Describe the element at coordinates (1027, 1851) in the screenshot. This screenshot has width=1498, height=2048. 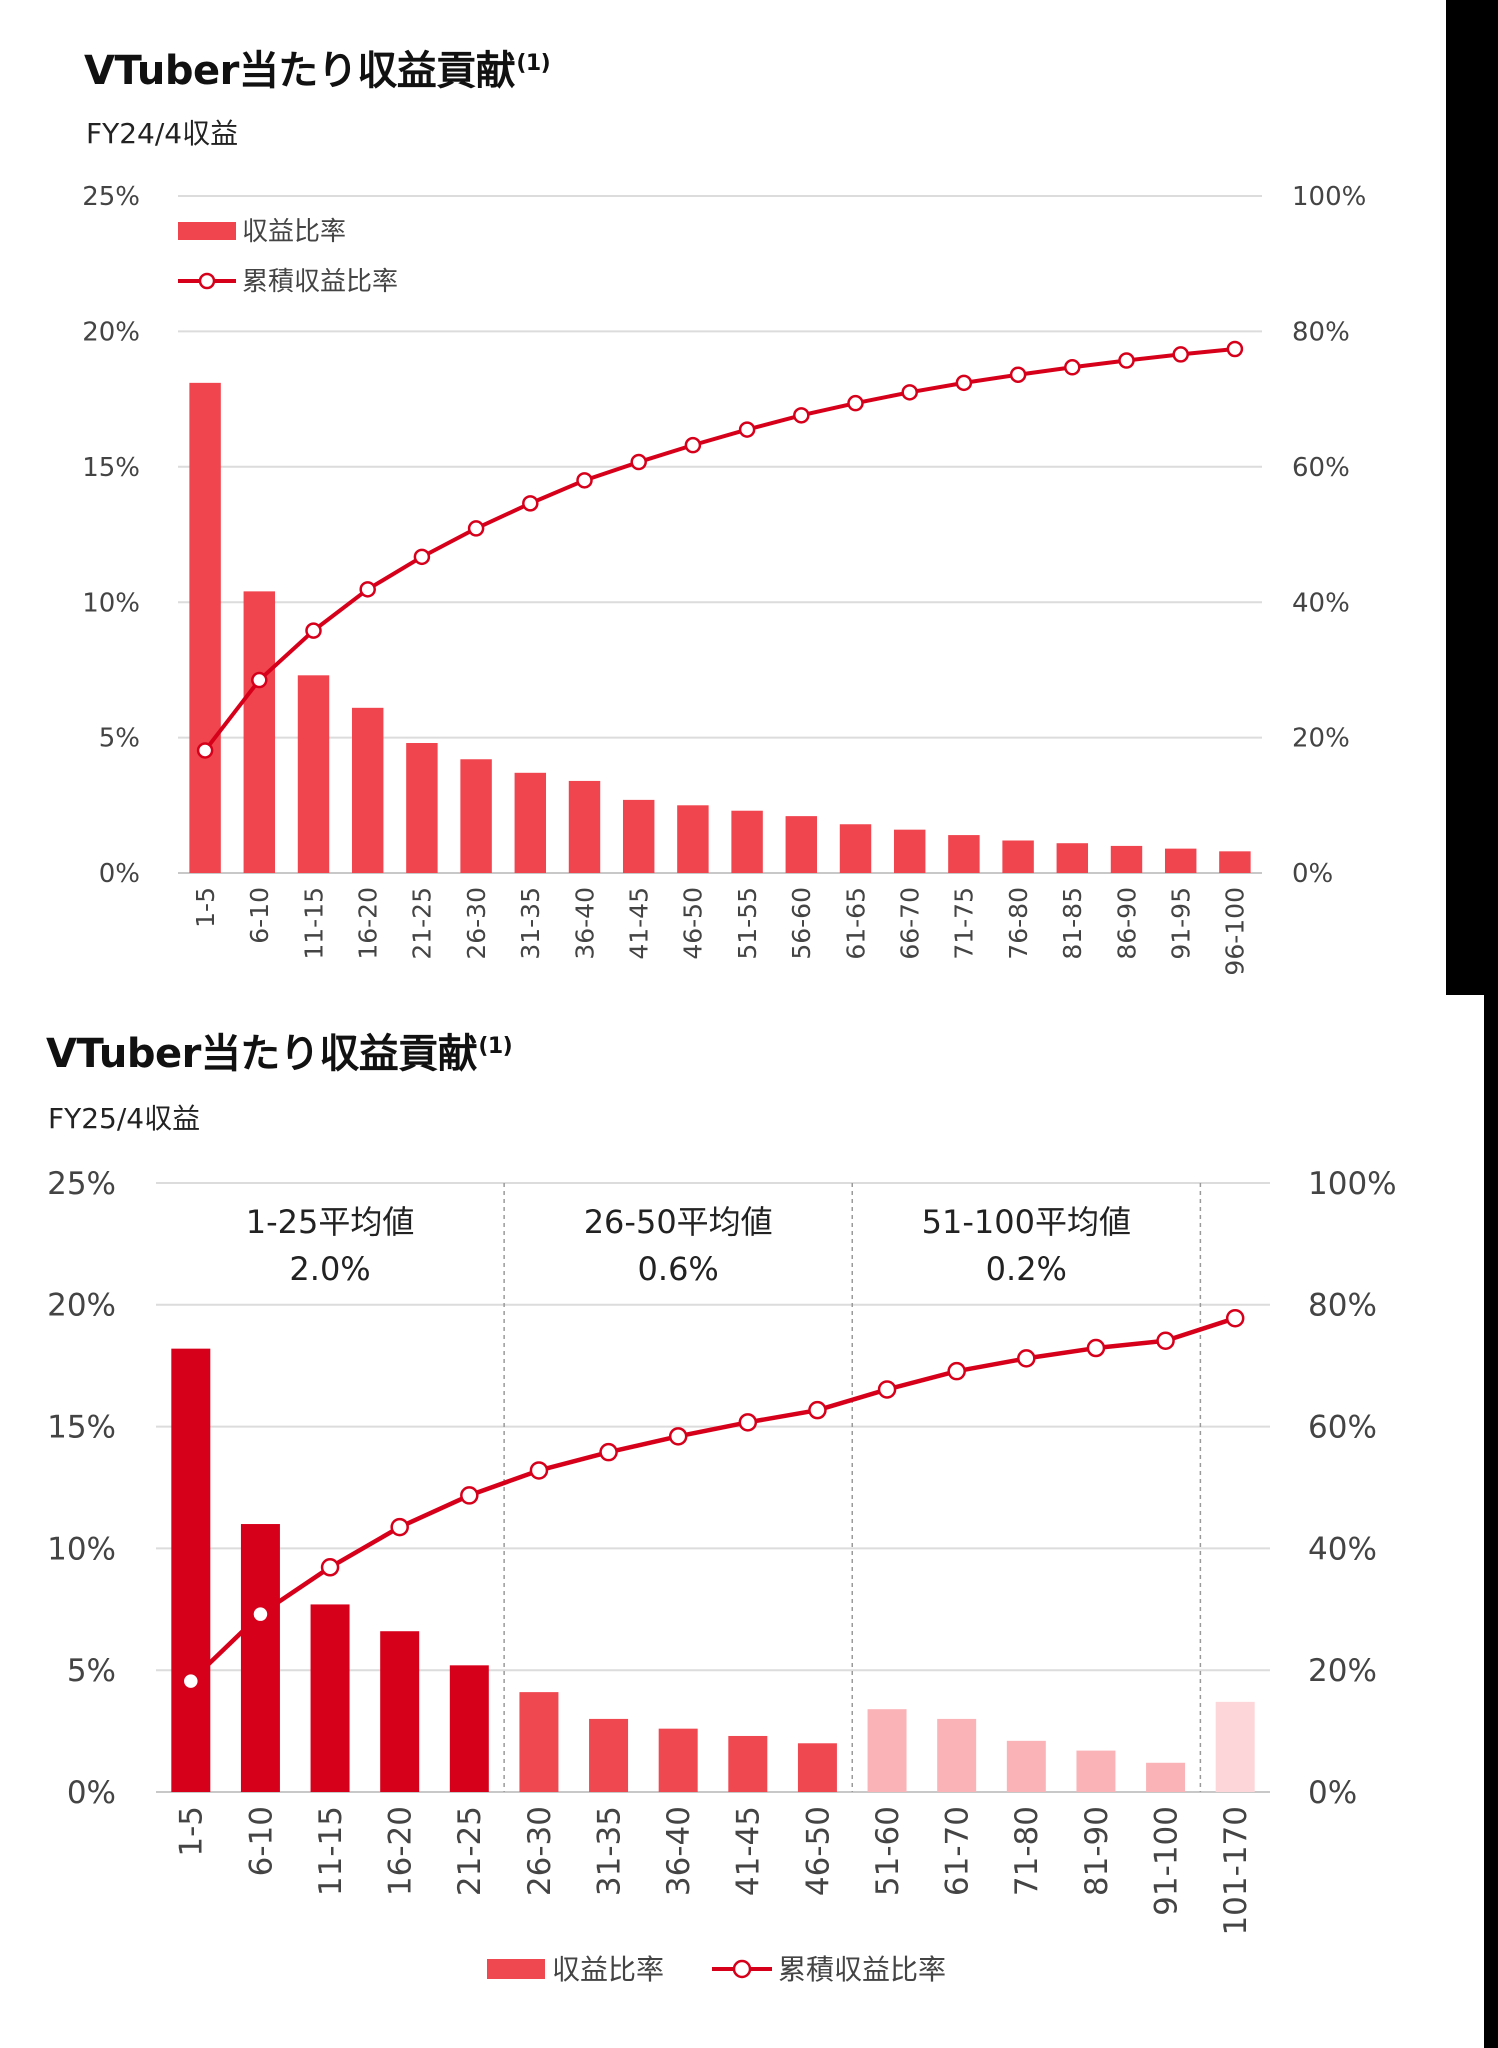
I see `x-tick-label: 71-80` at that location.